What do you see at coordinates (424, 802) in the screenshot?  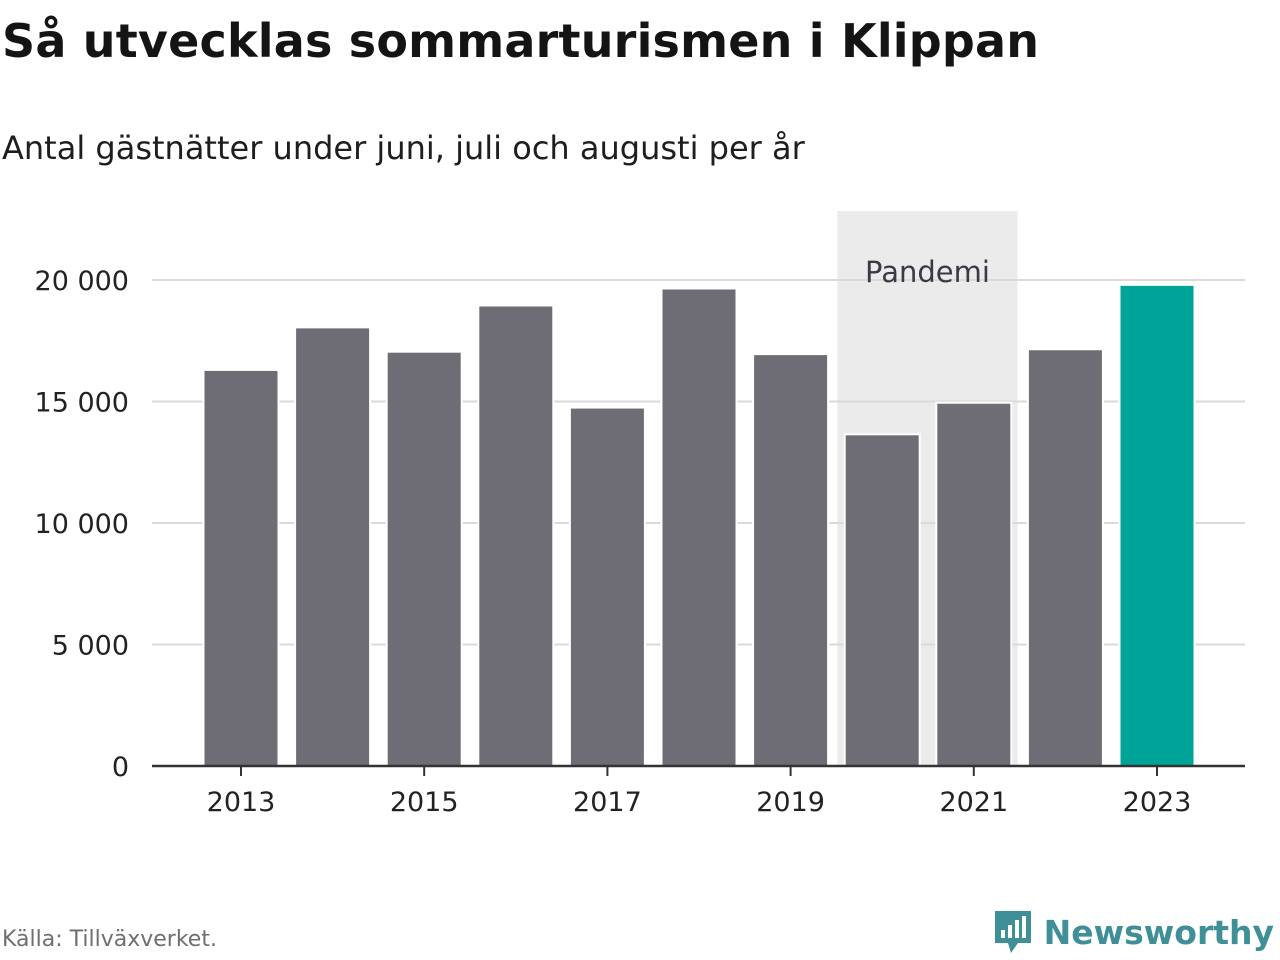 I see `x-tick-label: 2015` at bounding box center [424, 802].